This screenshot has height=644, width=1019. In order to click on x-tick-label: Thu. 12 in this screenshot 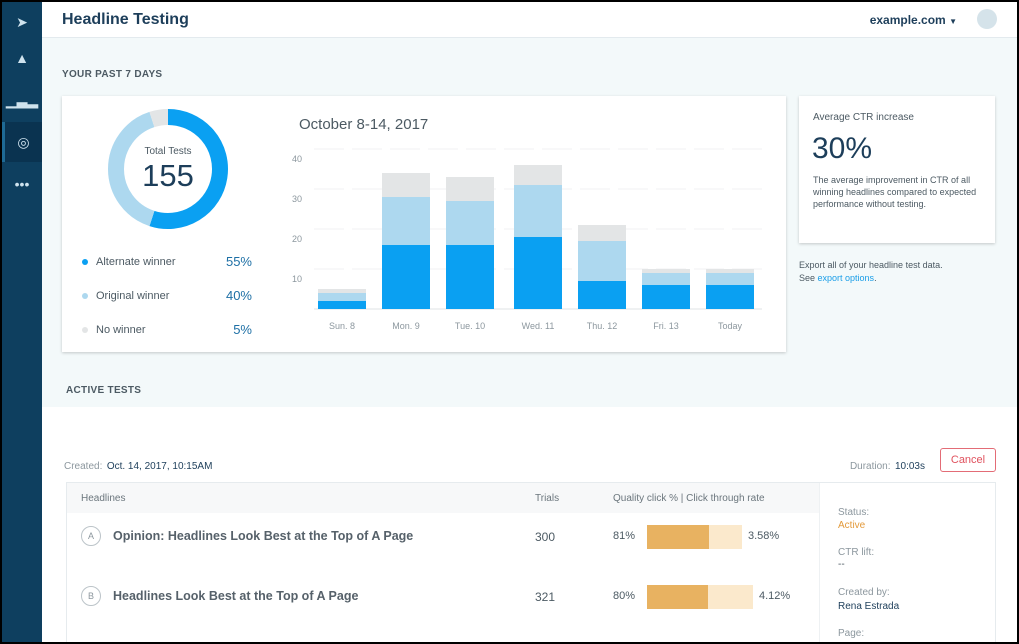, I will do `click(602, 326)`.